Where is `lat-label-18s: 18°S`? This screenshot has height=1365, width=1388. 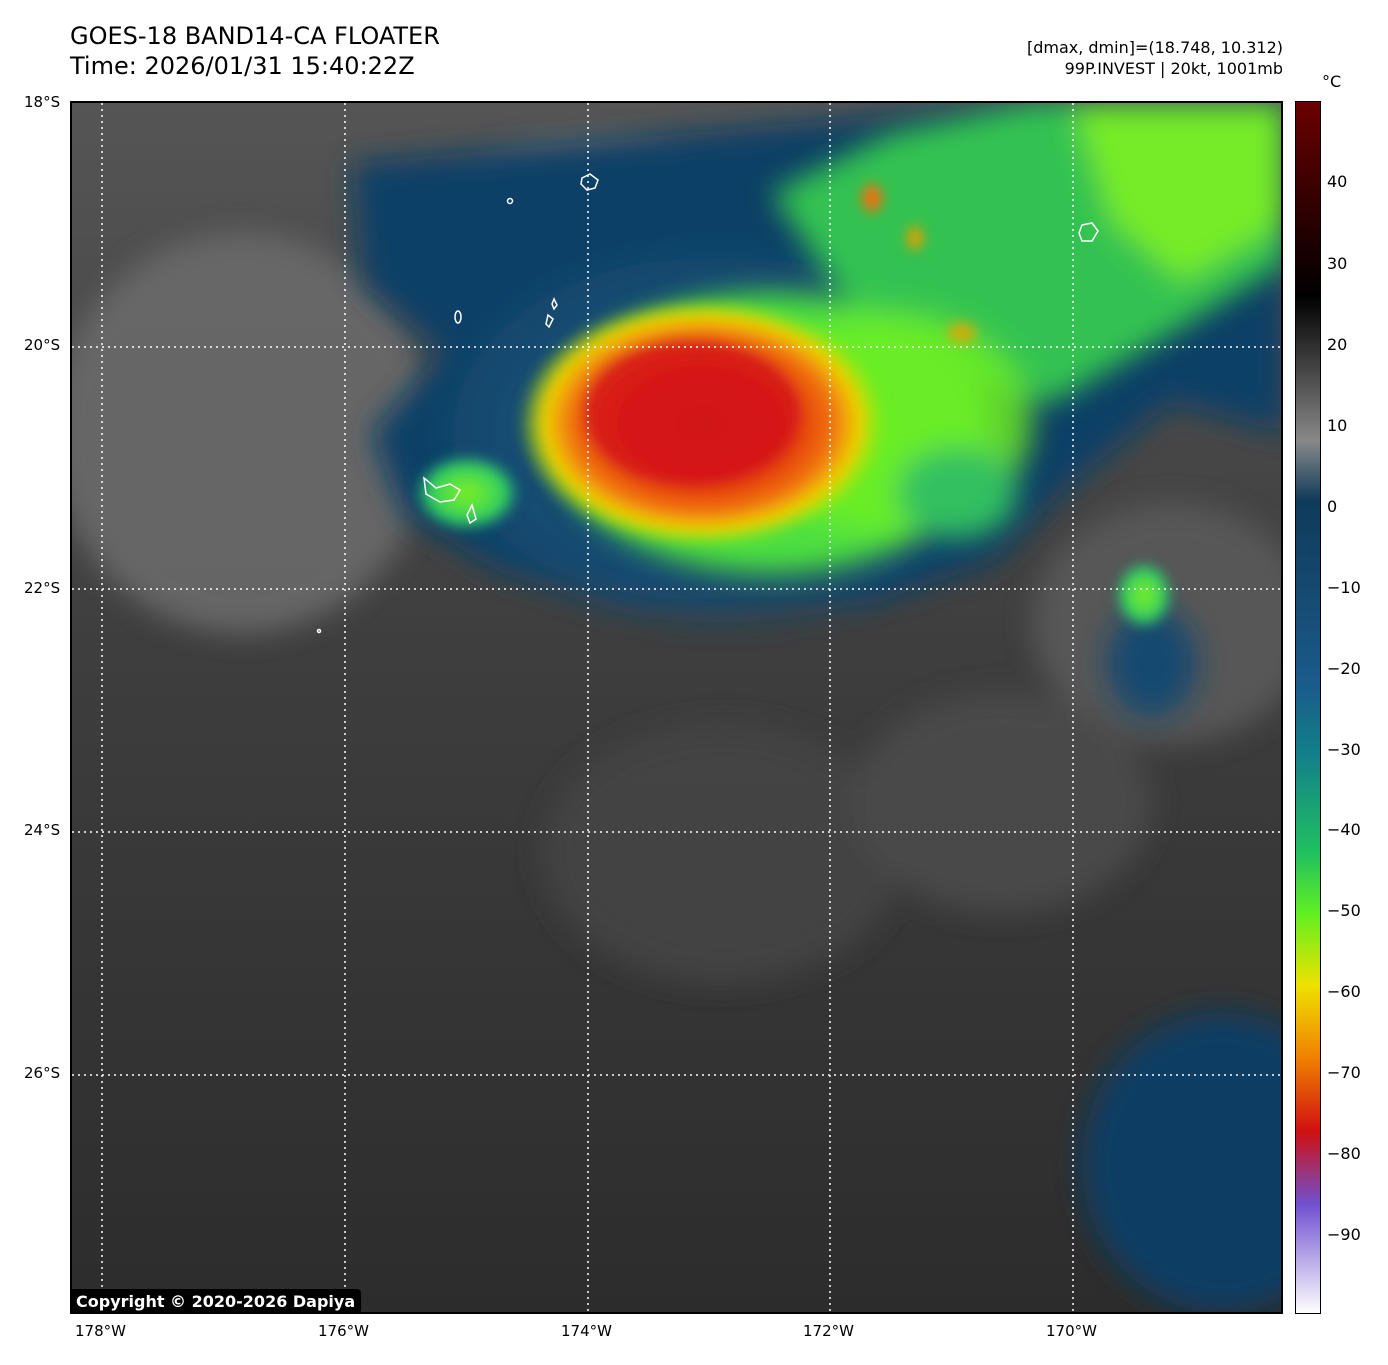
lat-label-18s: 18°S is located at coordinates (42, 102).